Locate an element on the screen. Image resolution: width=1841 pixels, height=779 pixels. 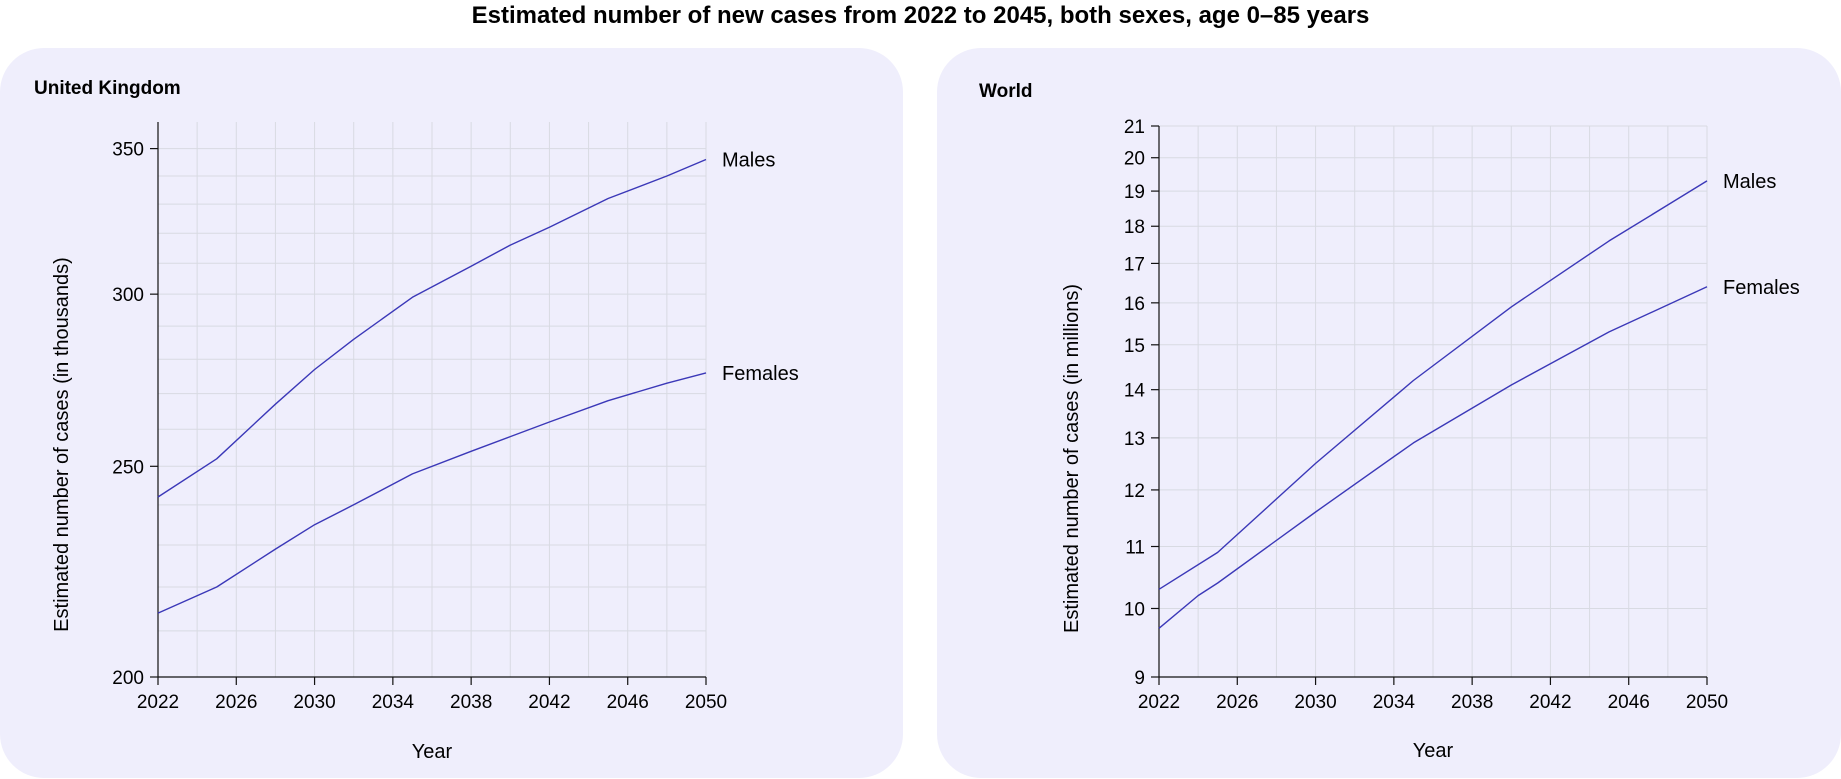
uk-y-tick-label: 200 is located at coordinates (128, 678).